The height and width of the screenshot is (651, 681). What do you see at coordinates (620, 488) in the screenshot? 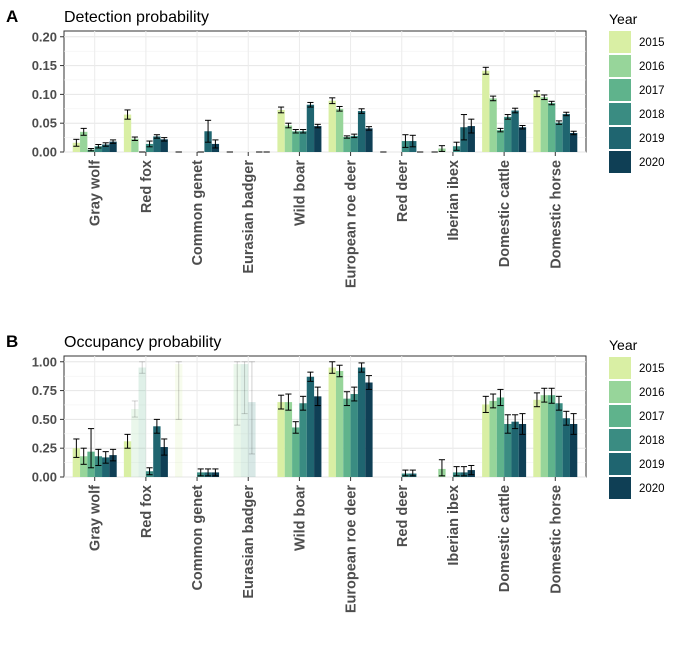
I see `legend-key-2020` at bounding box center [620, 488].